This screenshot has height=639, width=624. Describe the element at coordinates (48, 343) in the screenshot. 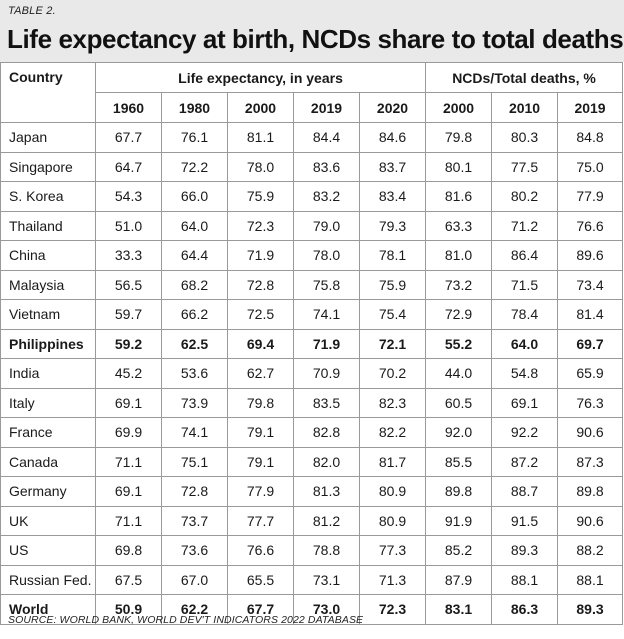

I see `country-cell: Philippines` at that location.